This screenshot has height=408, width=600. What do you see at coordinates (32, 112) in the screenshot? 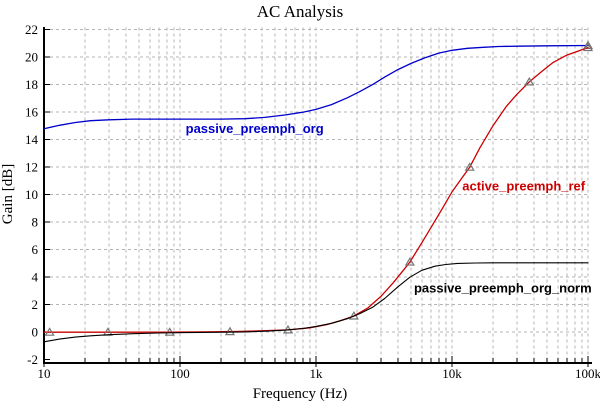
I see `y-tick-label: 16` at bounding box center [32, 112].